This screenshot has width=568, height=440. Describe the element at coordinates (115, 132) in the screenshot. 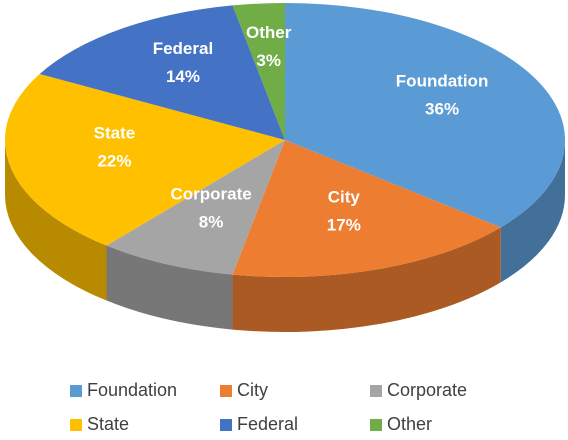

I see `data-label-name: State` at that location.